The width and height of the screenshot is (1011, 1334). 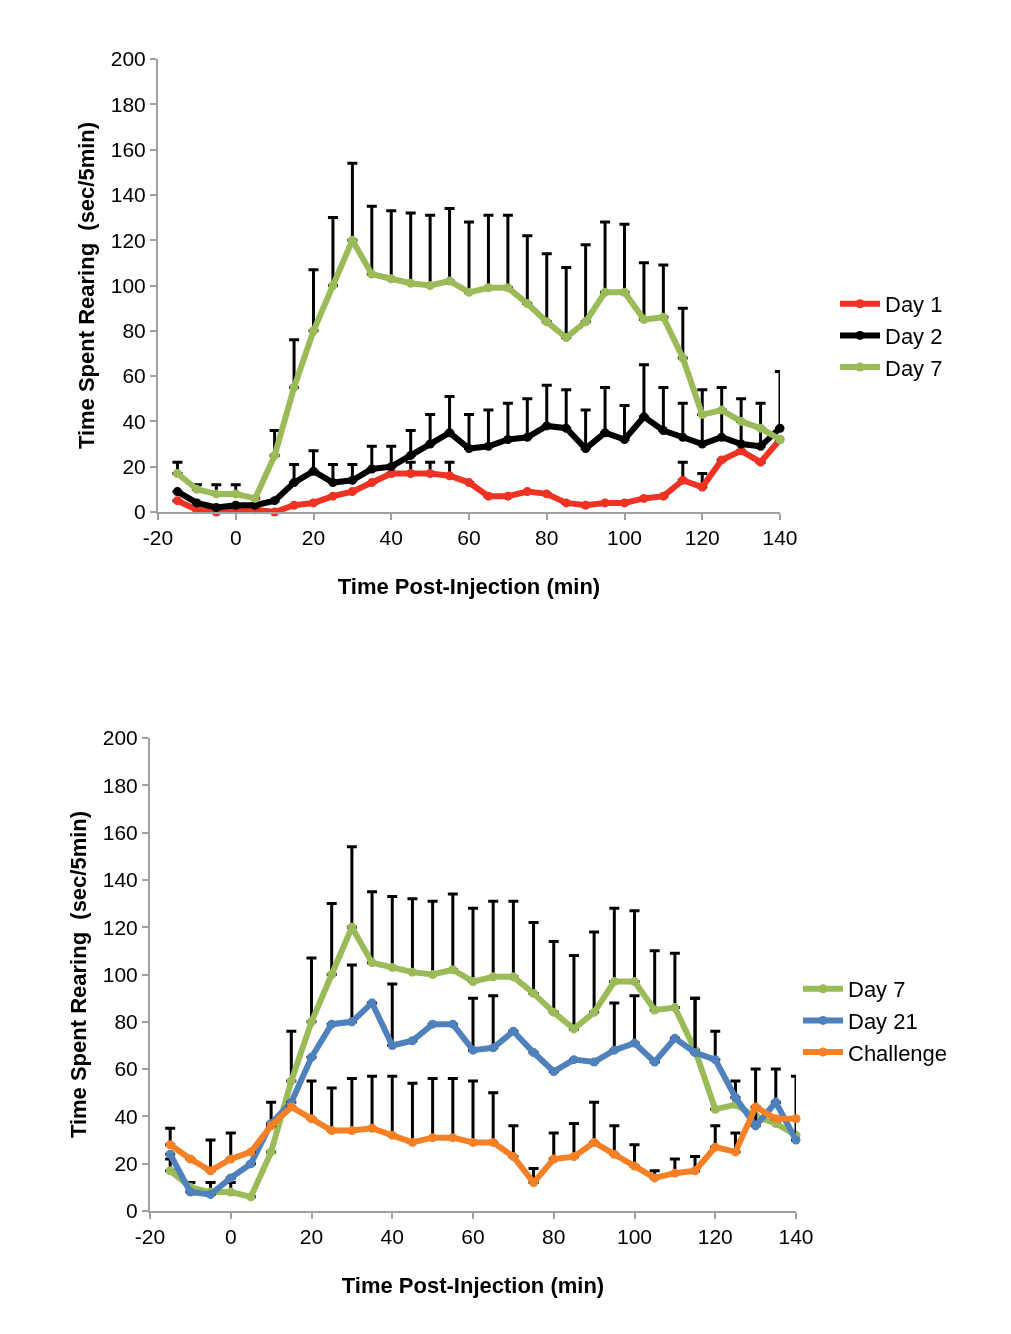 I want to click on legend-label: Day 21, so click(x=883, y=1021).